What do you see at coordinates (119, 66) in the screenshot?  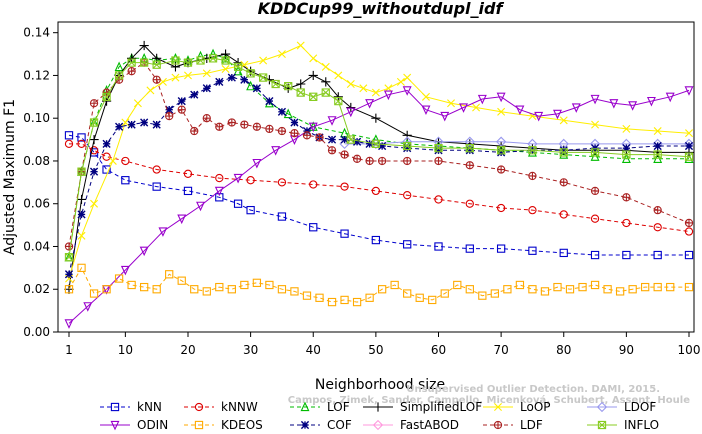 I see `data-point-lof` at bounding box center [119, 66].